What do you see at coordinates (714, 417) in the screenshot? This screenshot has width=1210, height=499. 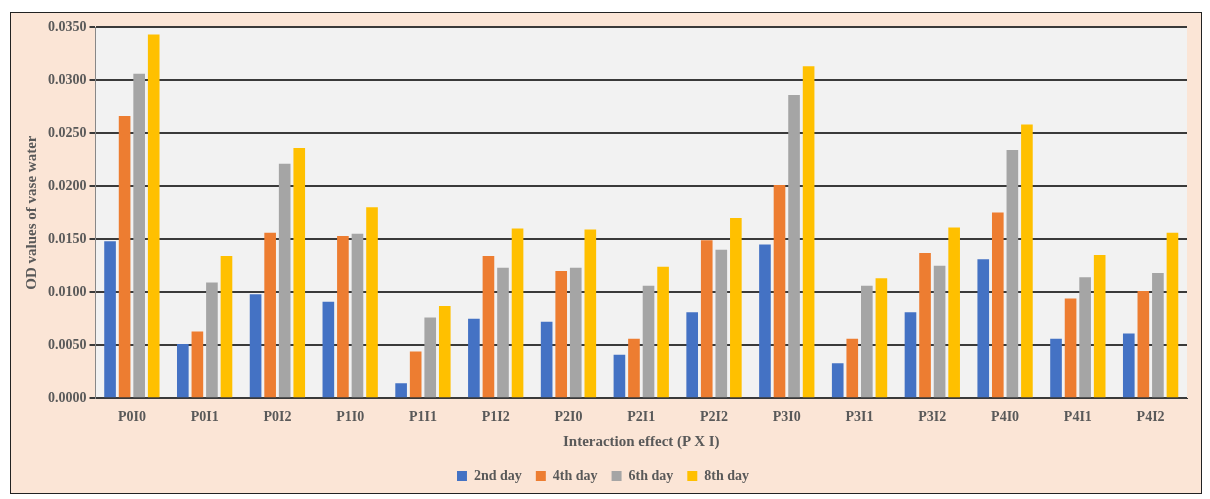 I see `x-tick-label: P2I2` at bounding box center [714, 417].